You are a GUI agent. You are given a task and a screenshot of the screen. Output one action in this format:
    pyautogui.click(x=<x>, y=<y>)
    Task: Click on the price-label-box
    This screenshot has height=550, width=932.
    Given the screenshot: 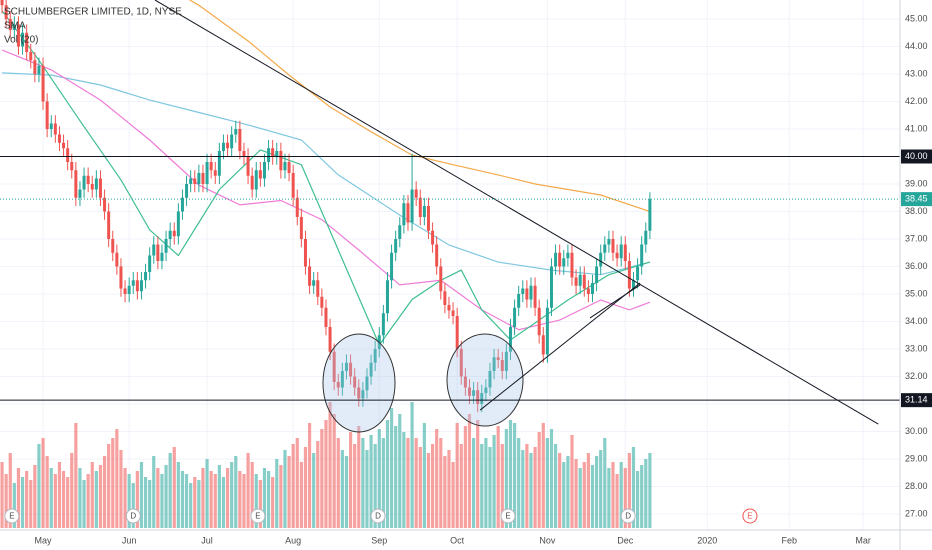 What is the action you would take?
    pyautogui.click(x=916, y=156)
    